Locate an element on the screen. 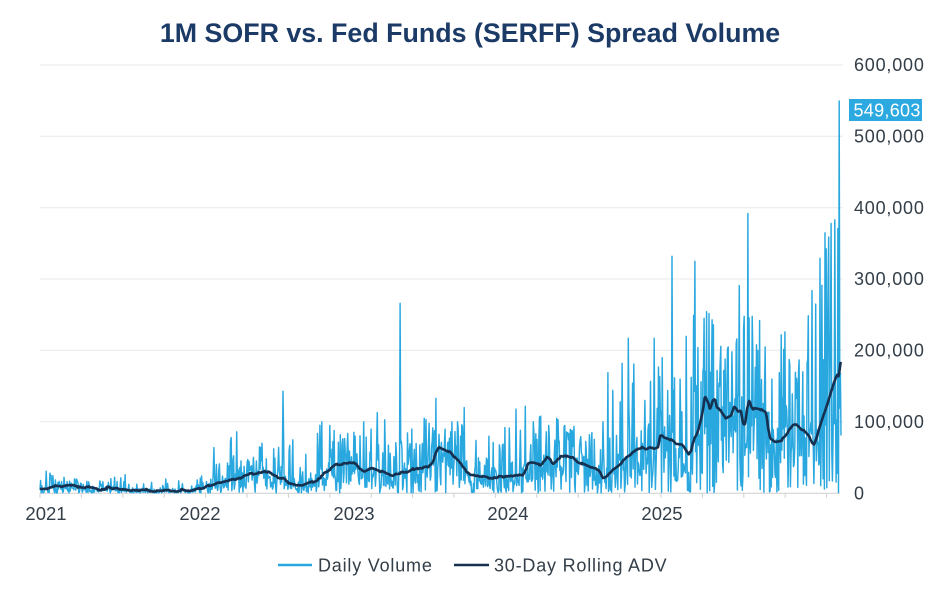  svg-text: 2022 is located at coordinates (199, 513).